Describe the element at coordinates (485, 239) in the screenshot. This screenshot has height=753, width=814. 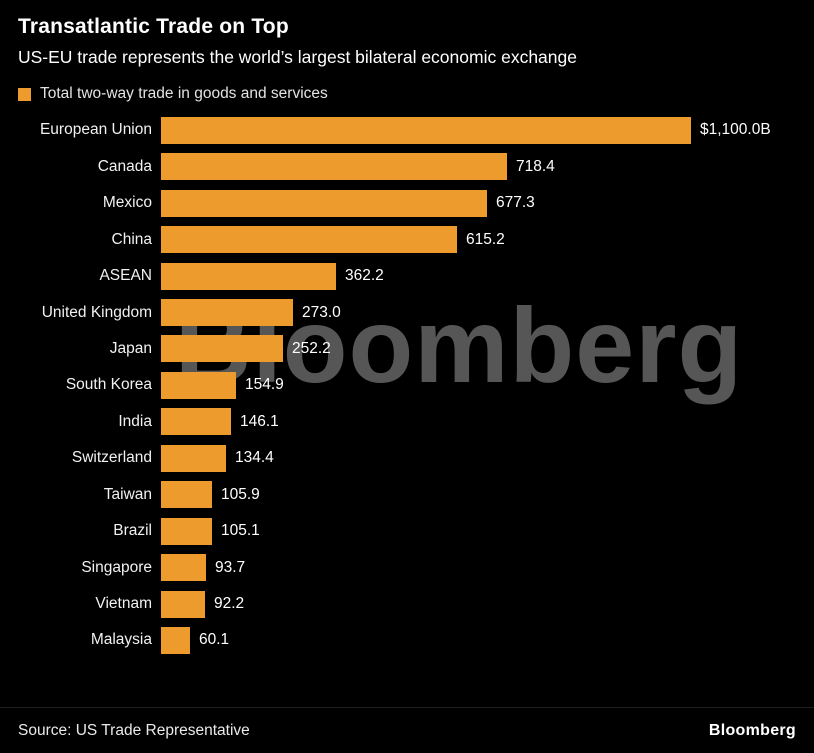
I see `bar-value: 615.2` at that location.